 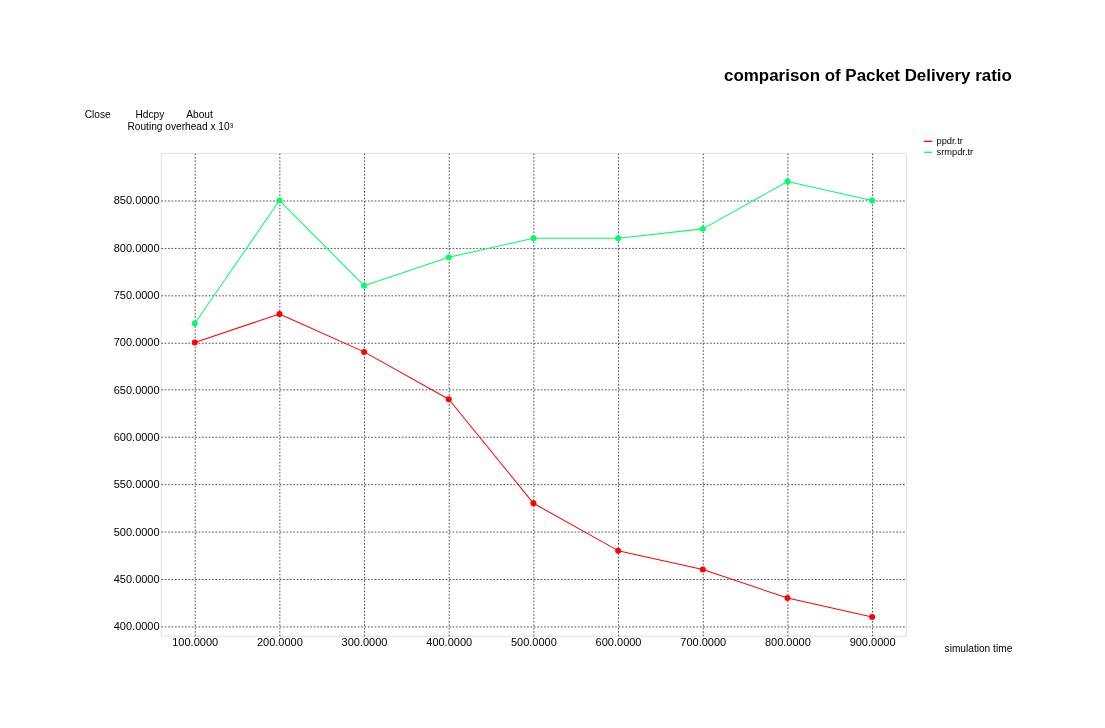 I want to click on y-tick-label: 650.0000, so click(x=136, y=389).